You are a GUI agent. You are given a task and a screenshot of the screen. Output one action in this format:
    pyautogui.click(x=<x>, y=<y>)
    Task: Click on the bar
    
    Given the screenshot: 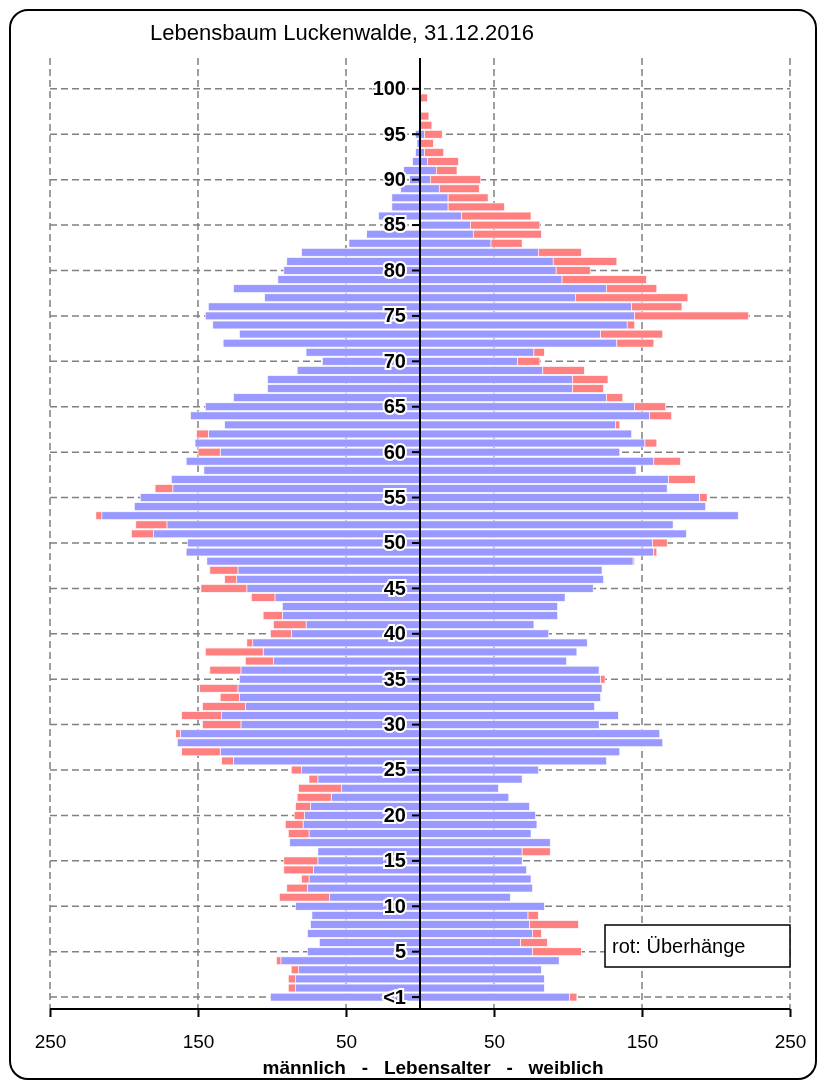 What is the action you would take?
    pyautogui.click(x=423, y=98)
    